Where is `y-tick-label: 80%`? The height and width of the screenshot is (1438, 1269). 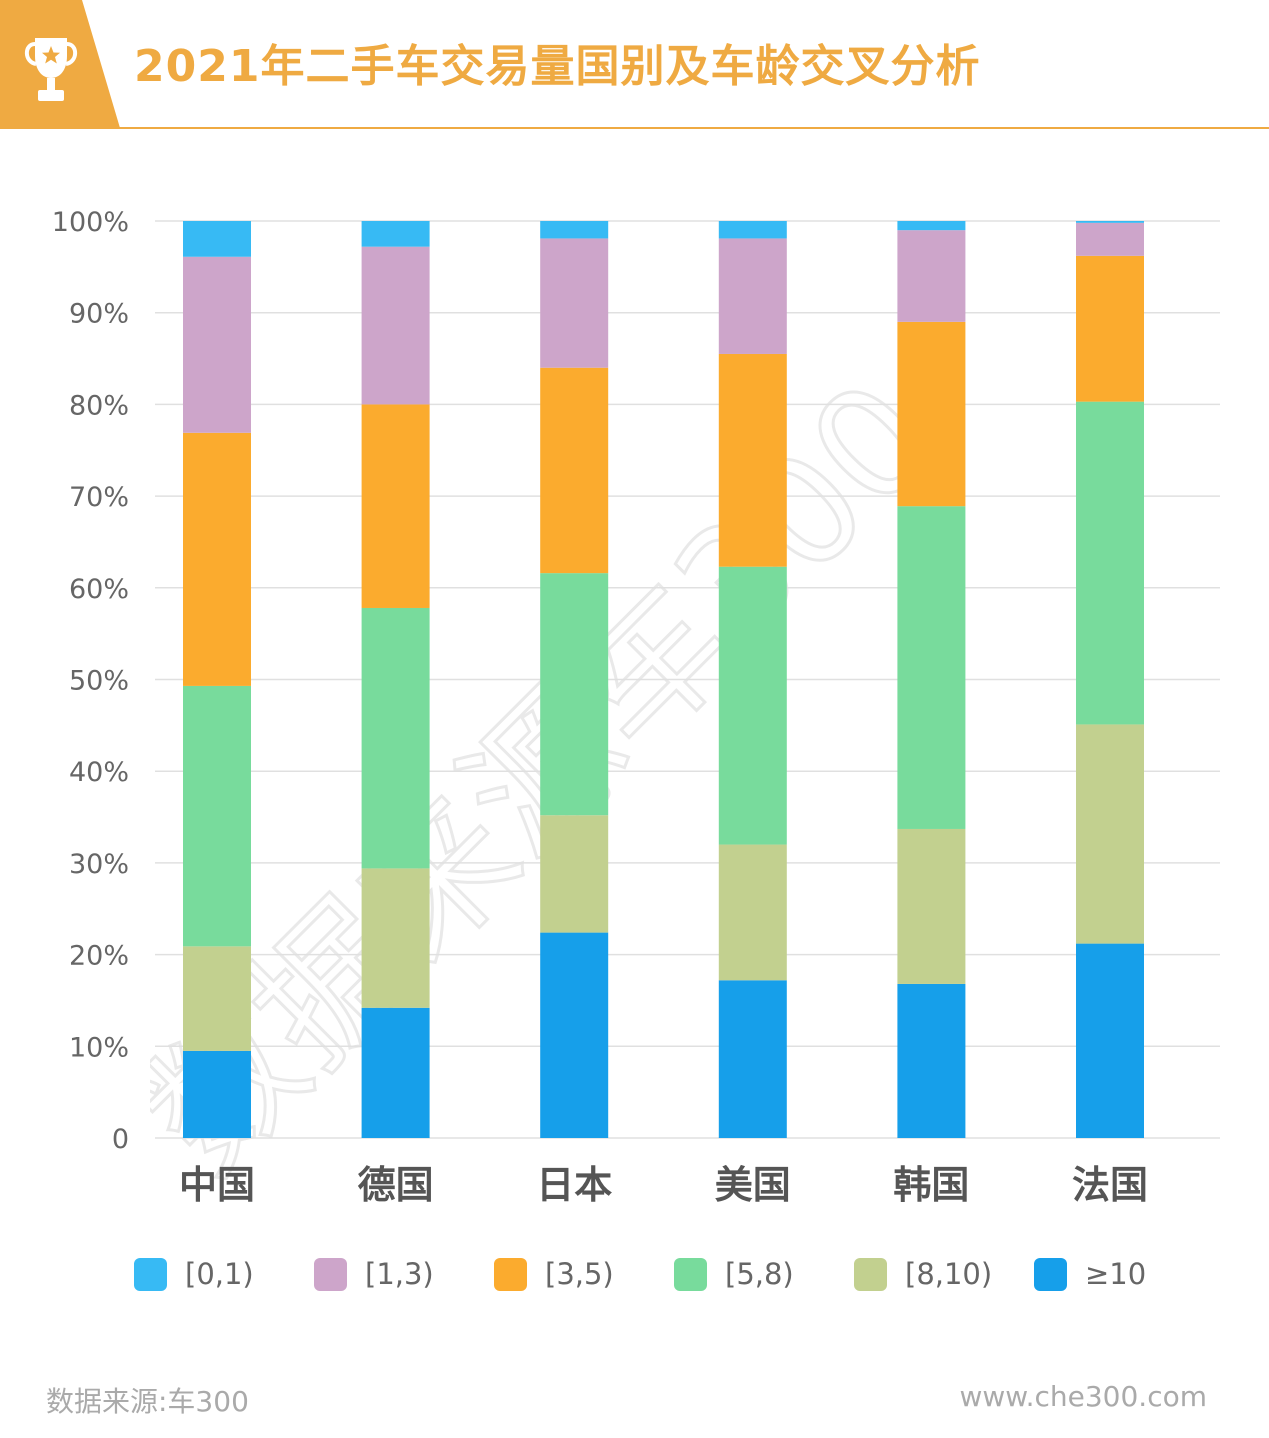 y-tick-label: 80% is located at coordinates (99, 405).